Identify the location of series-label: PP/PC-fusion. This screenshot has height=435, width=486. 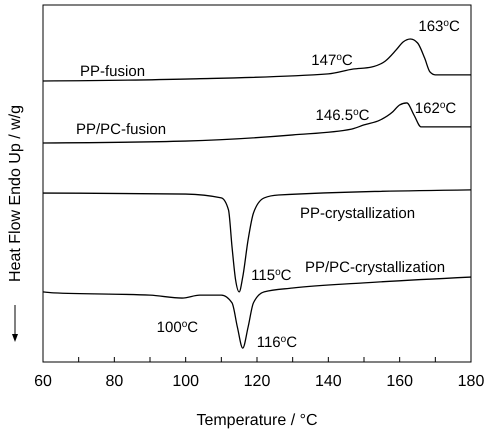
(121, 129).